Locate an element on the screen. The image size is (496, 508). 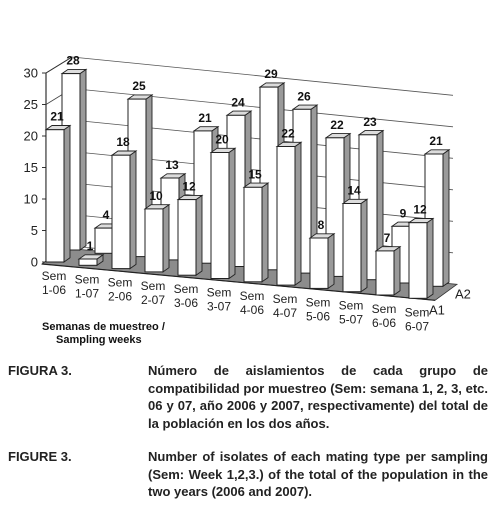
data-label-a1-8: 22 is located at coordinates (288, 134).